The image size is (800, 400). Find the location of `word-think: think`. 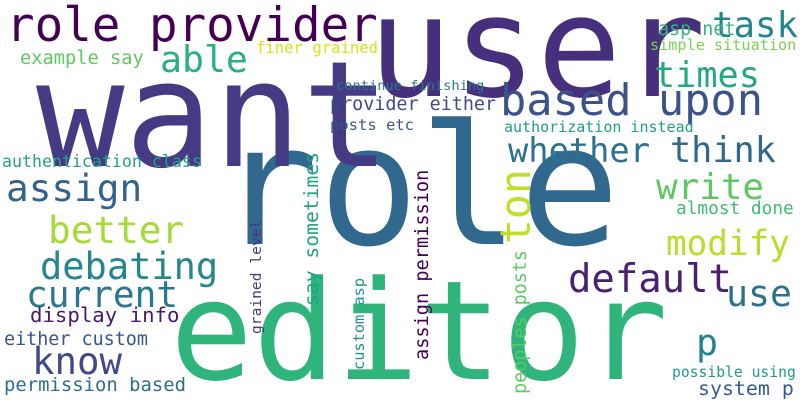

word-think: think is located at coordinates (723, 151).